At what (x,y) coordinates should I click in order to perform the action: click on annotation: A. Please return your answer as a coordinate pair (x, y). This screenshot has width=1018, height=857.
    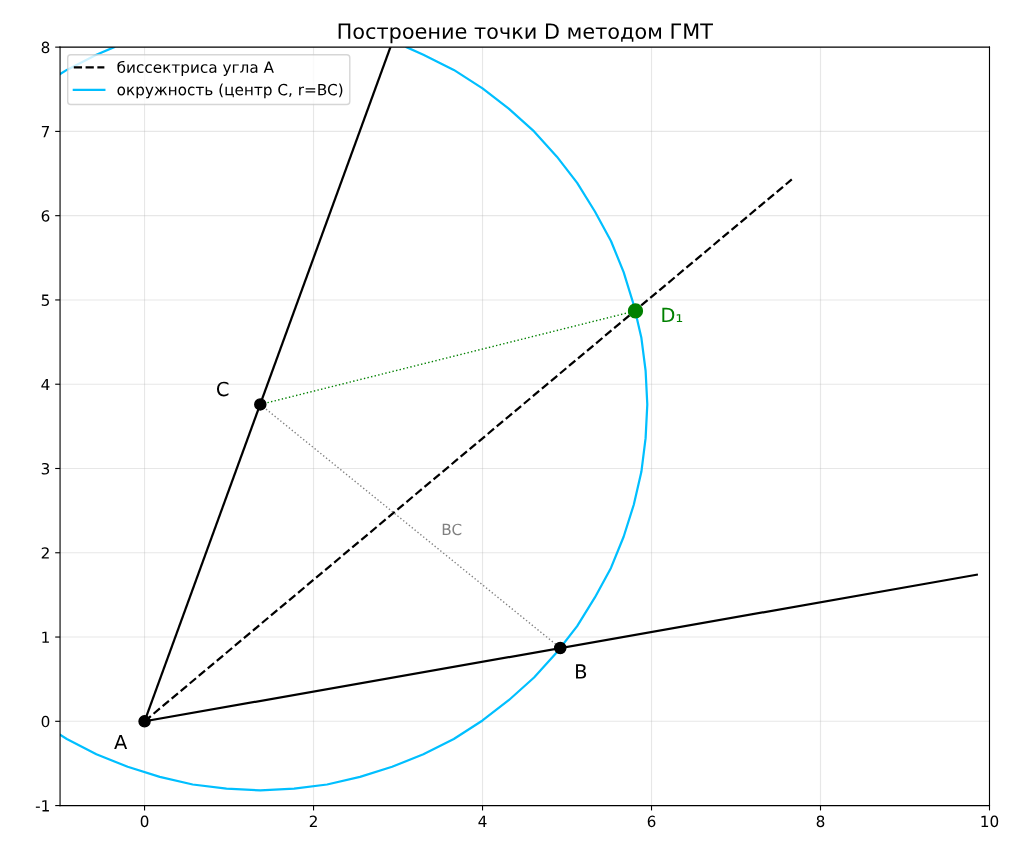
    Looking at the image, I should click on (121, 742).